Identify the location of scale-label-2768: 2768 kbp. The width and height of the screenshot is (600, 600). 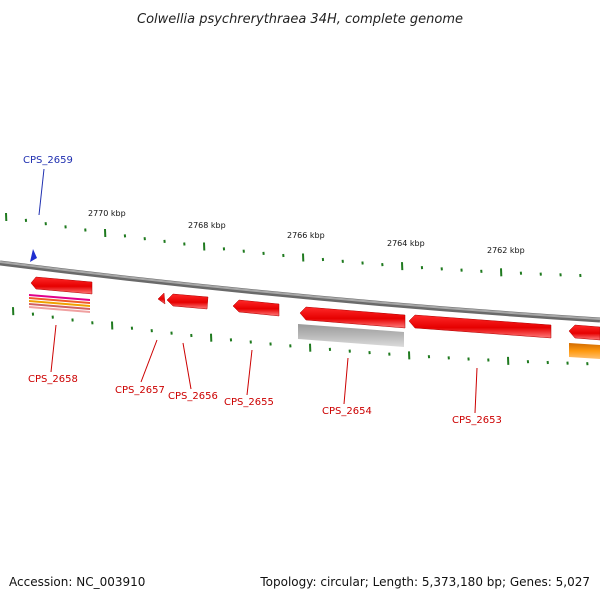
(207, 225).